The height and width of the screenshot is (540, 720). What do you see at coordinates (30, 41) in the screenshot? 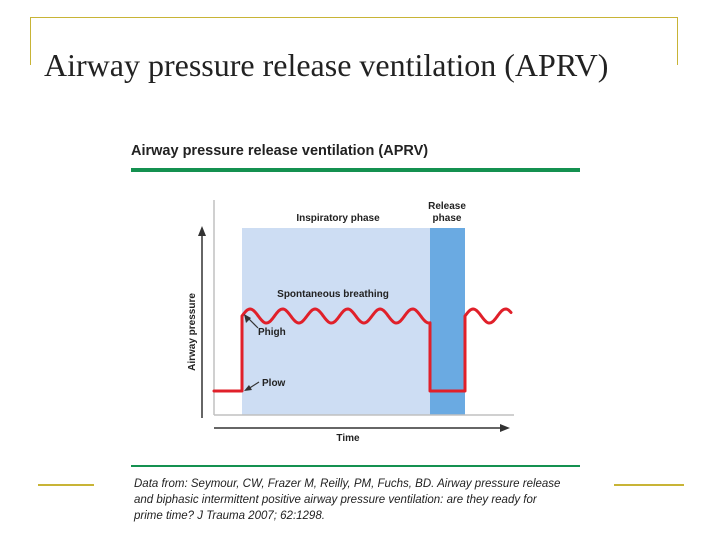
I see `decorative-left-line` at bounding box center [30, 41].